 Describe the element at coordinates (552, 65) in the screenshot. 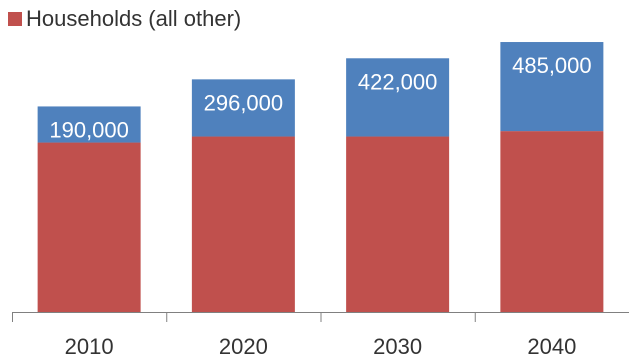

I see `data-label: 485,000` at that location.